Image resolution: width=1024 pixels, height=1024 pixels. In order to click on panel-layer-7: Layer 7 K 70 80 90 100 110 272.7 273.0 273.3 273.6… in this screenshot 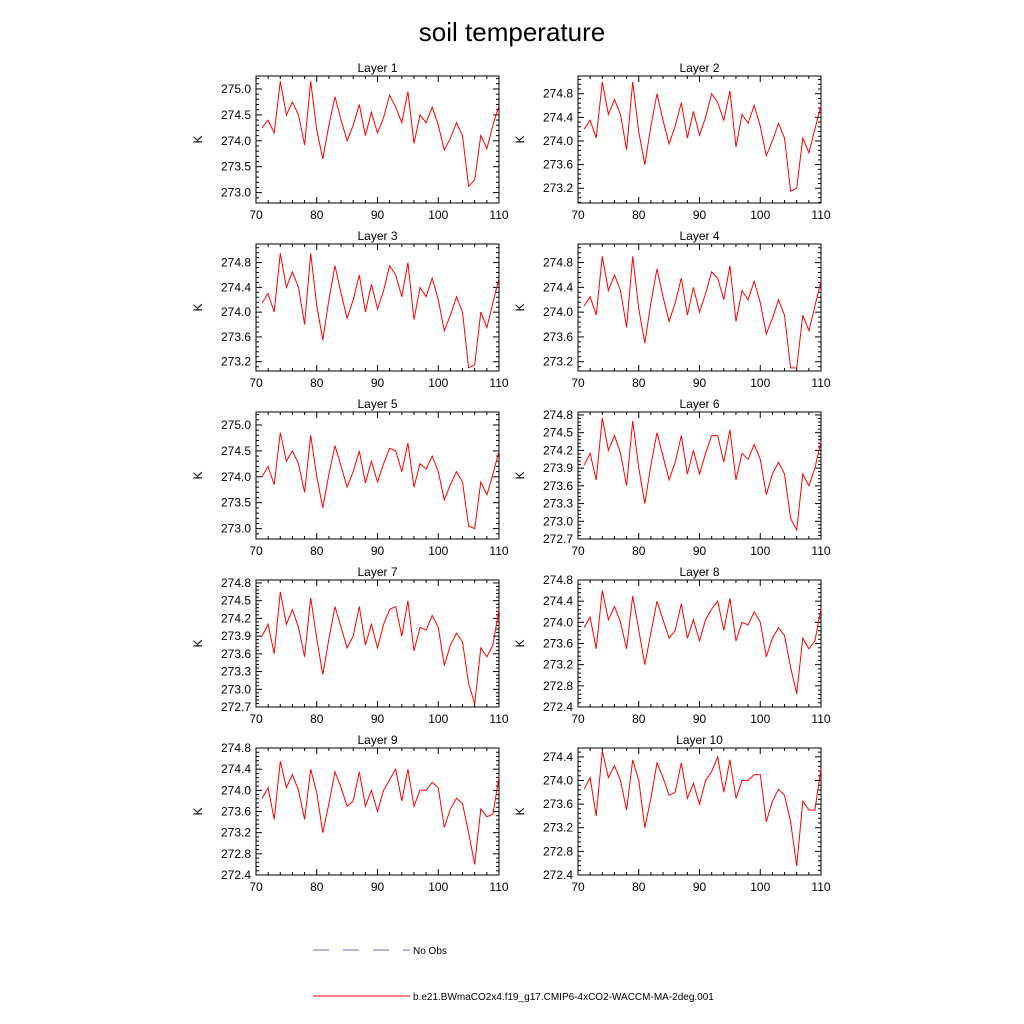, I will do `click(350, 645)`.